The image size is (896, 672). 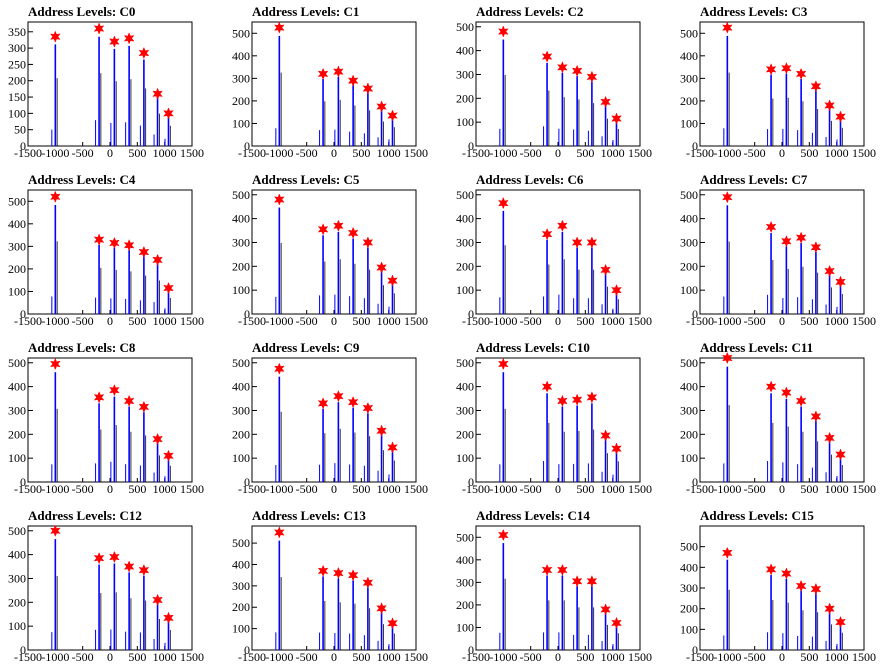 I want to click on panel-title: Address Levels: C15, so click(x=757, y=515).